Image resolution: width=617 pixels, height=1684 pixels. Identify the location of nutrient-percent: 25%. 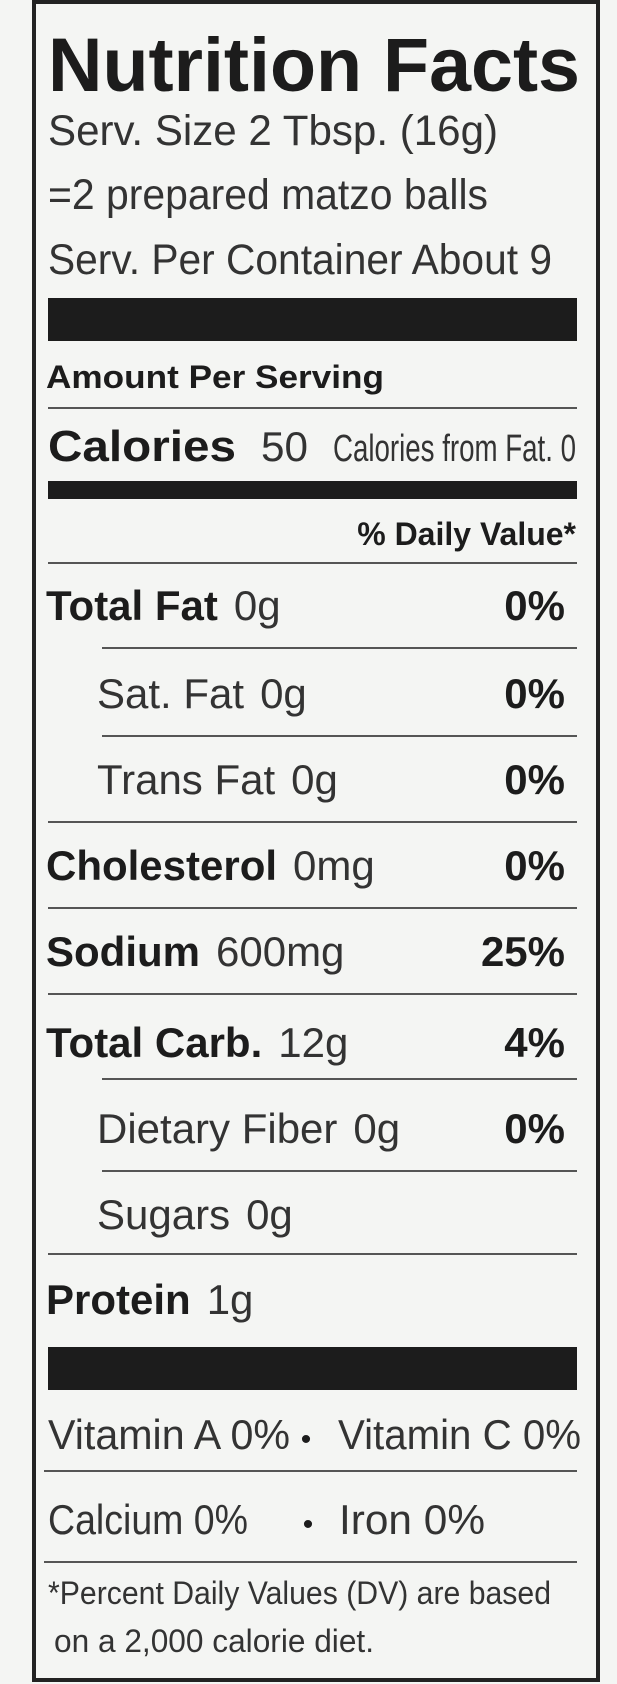
(523, 951).